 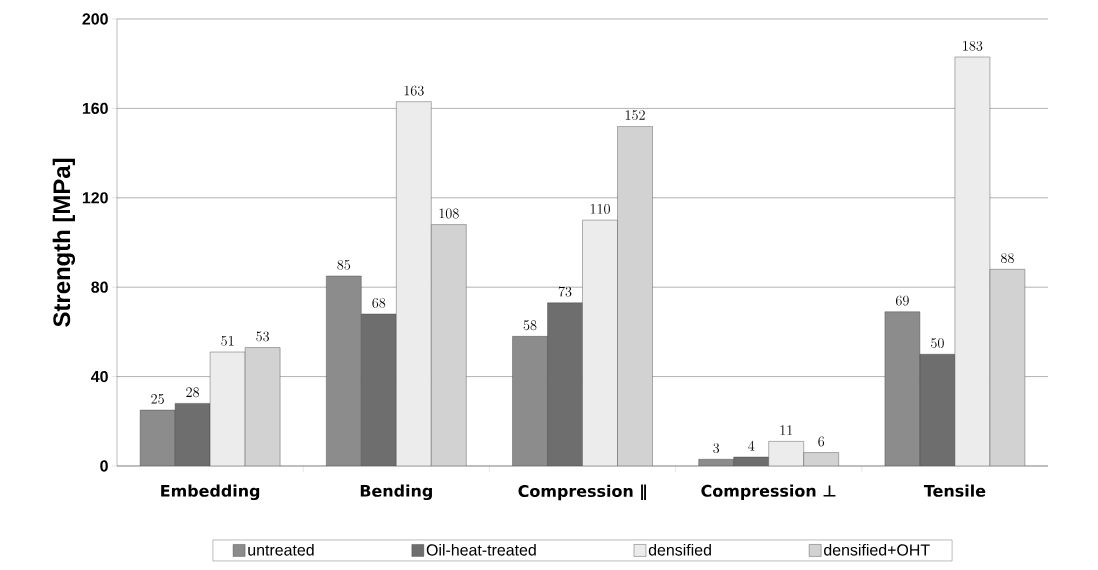 I want to click on data-label: 68, so click(x=379, y=302).